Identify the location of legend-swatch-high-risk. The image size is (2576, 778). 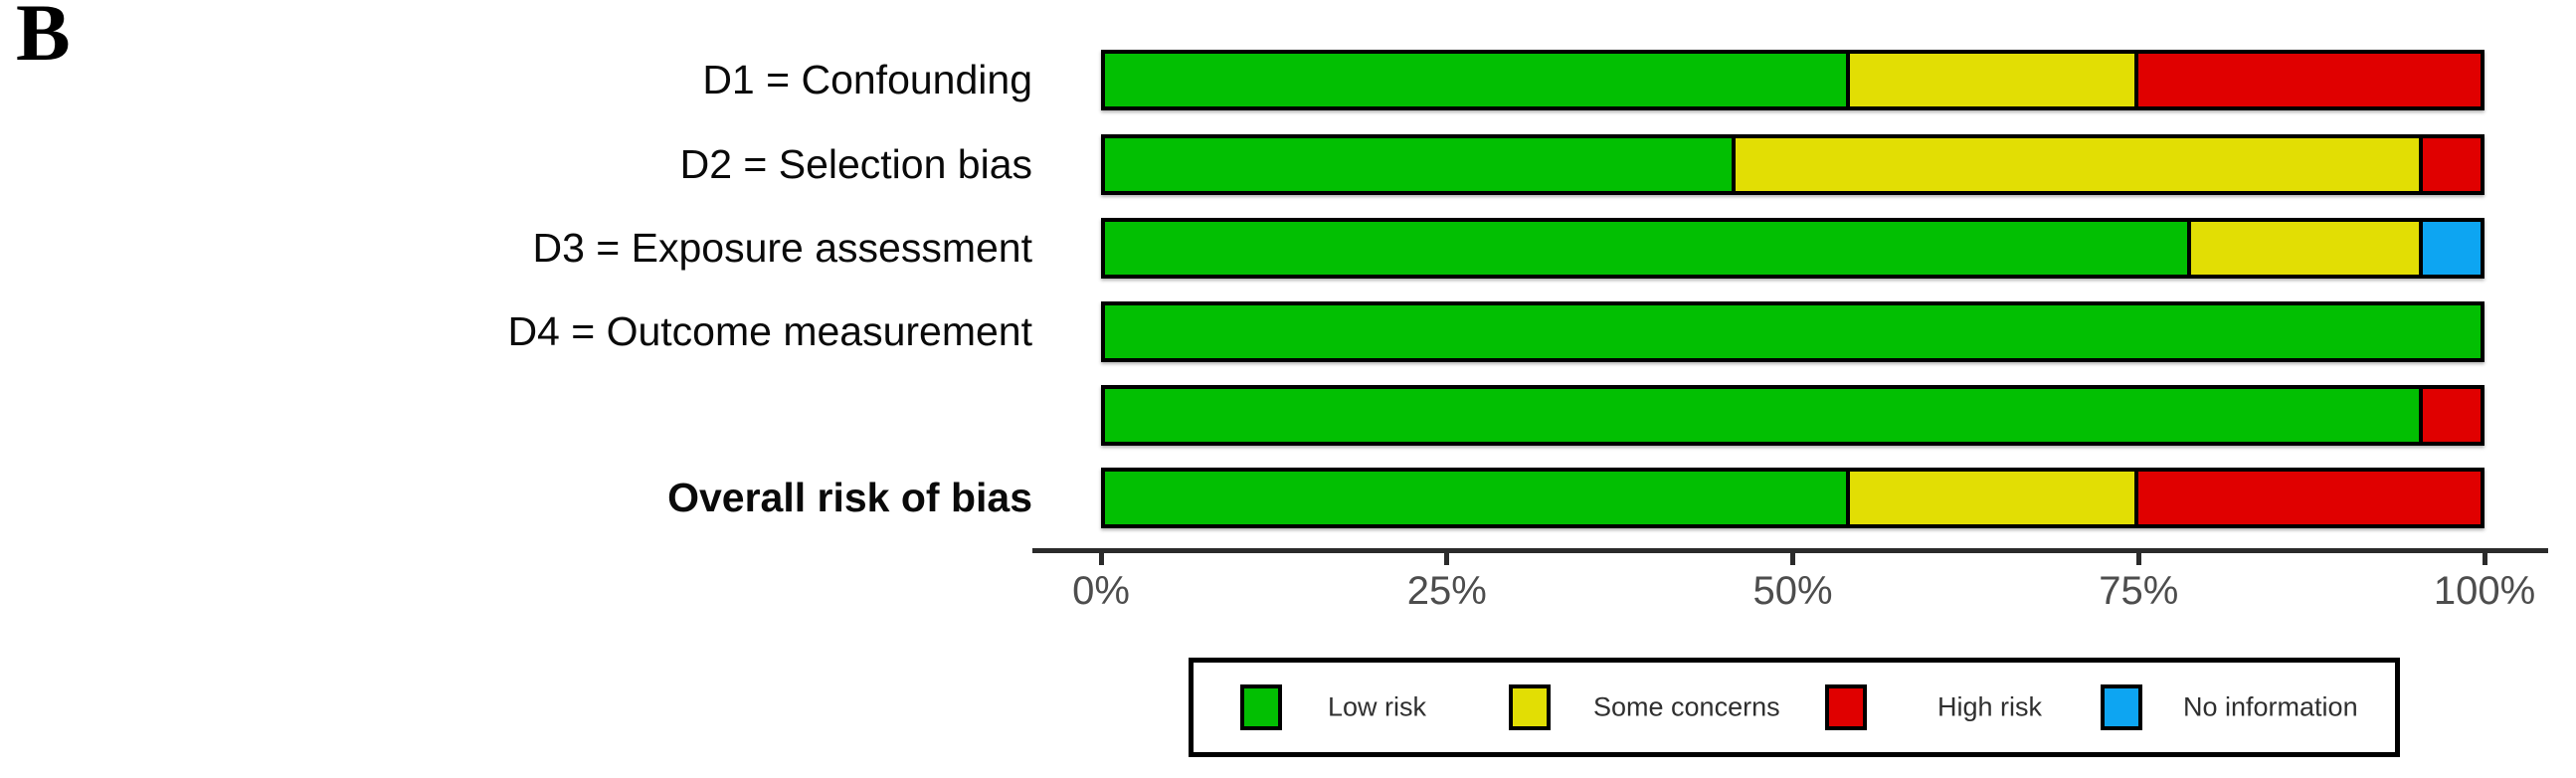
(1846, 707).